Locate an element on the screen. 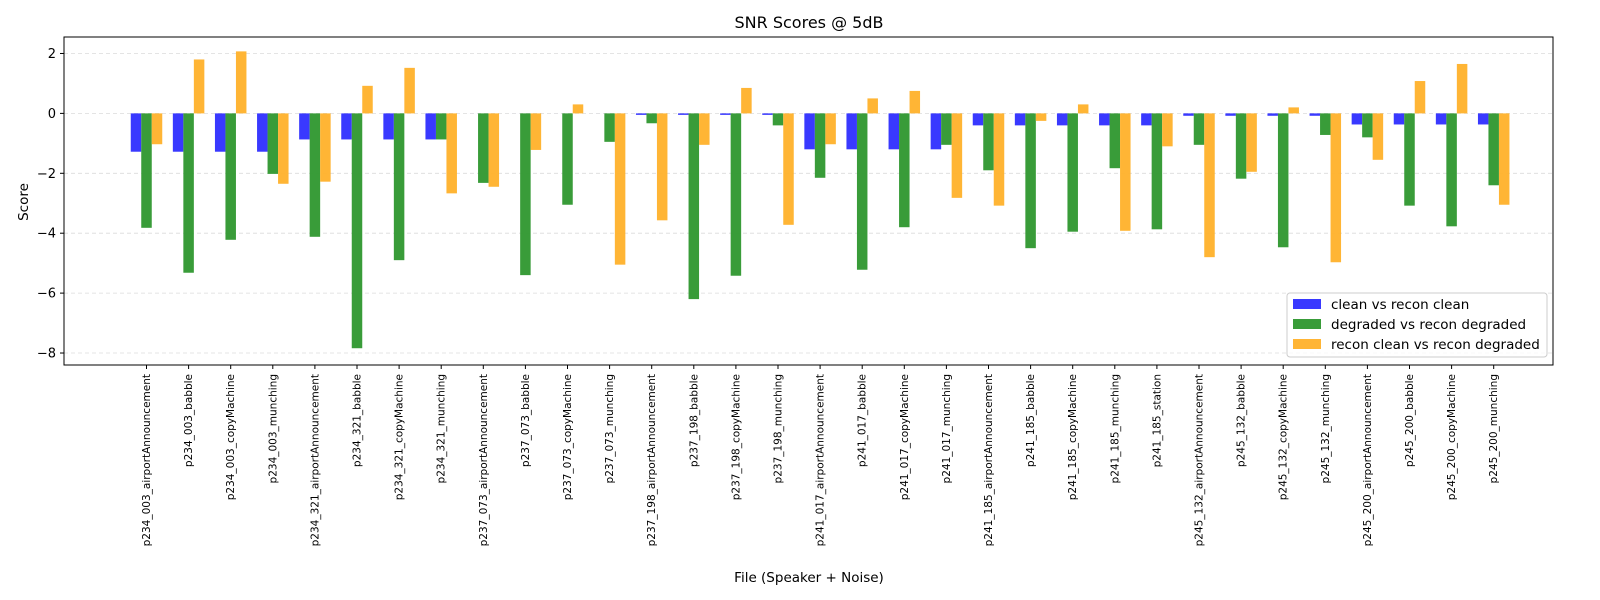 Image resolution: width=1600 pixels, height=600 pixels. x-tick-label: p234_321_airportAnnouncement is located at coordinates (315, 460).